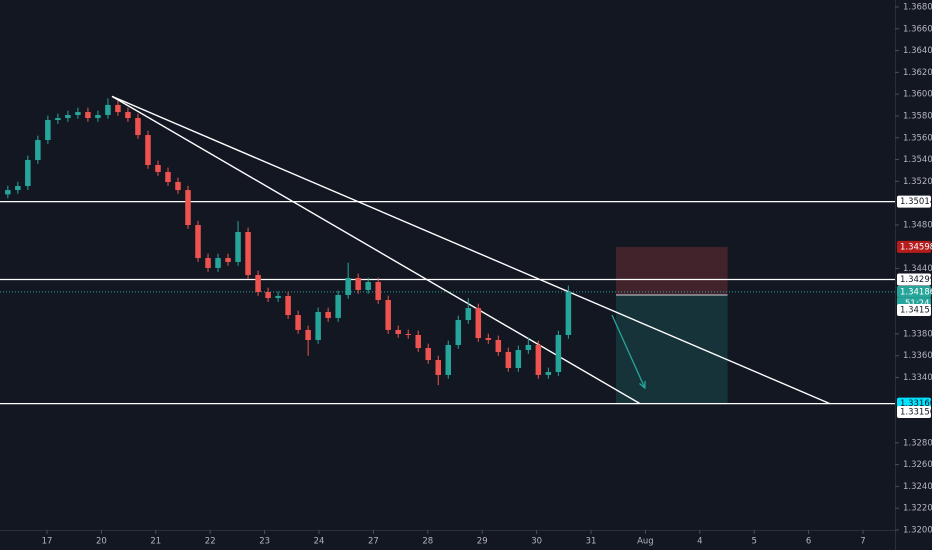 Image resolution: width=932 pixels, height=550 pixels. I want to click on x-tick-label: 5, so click(754, 542).